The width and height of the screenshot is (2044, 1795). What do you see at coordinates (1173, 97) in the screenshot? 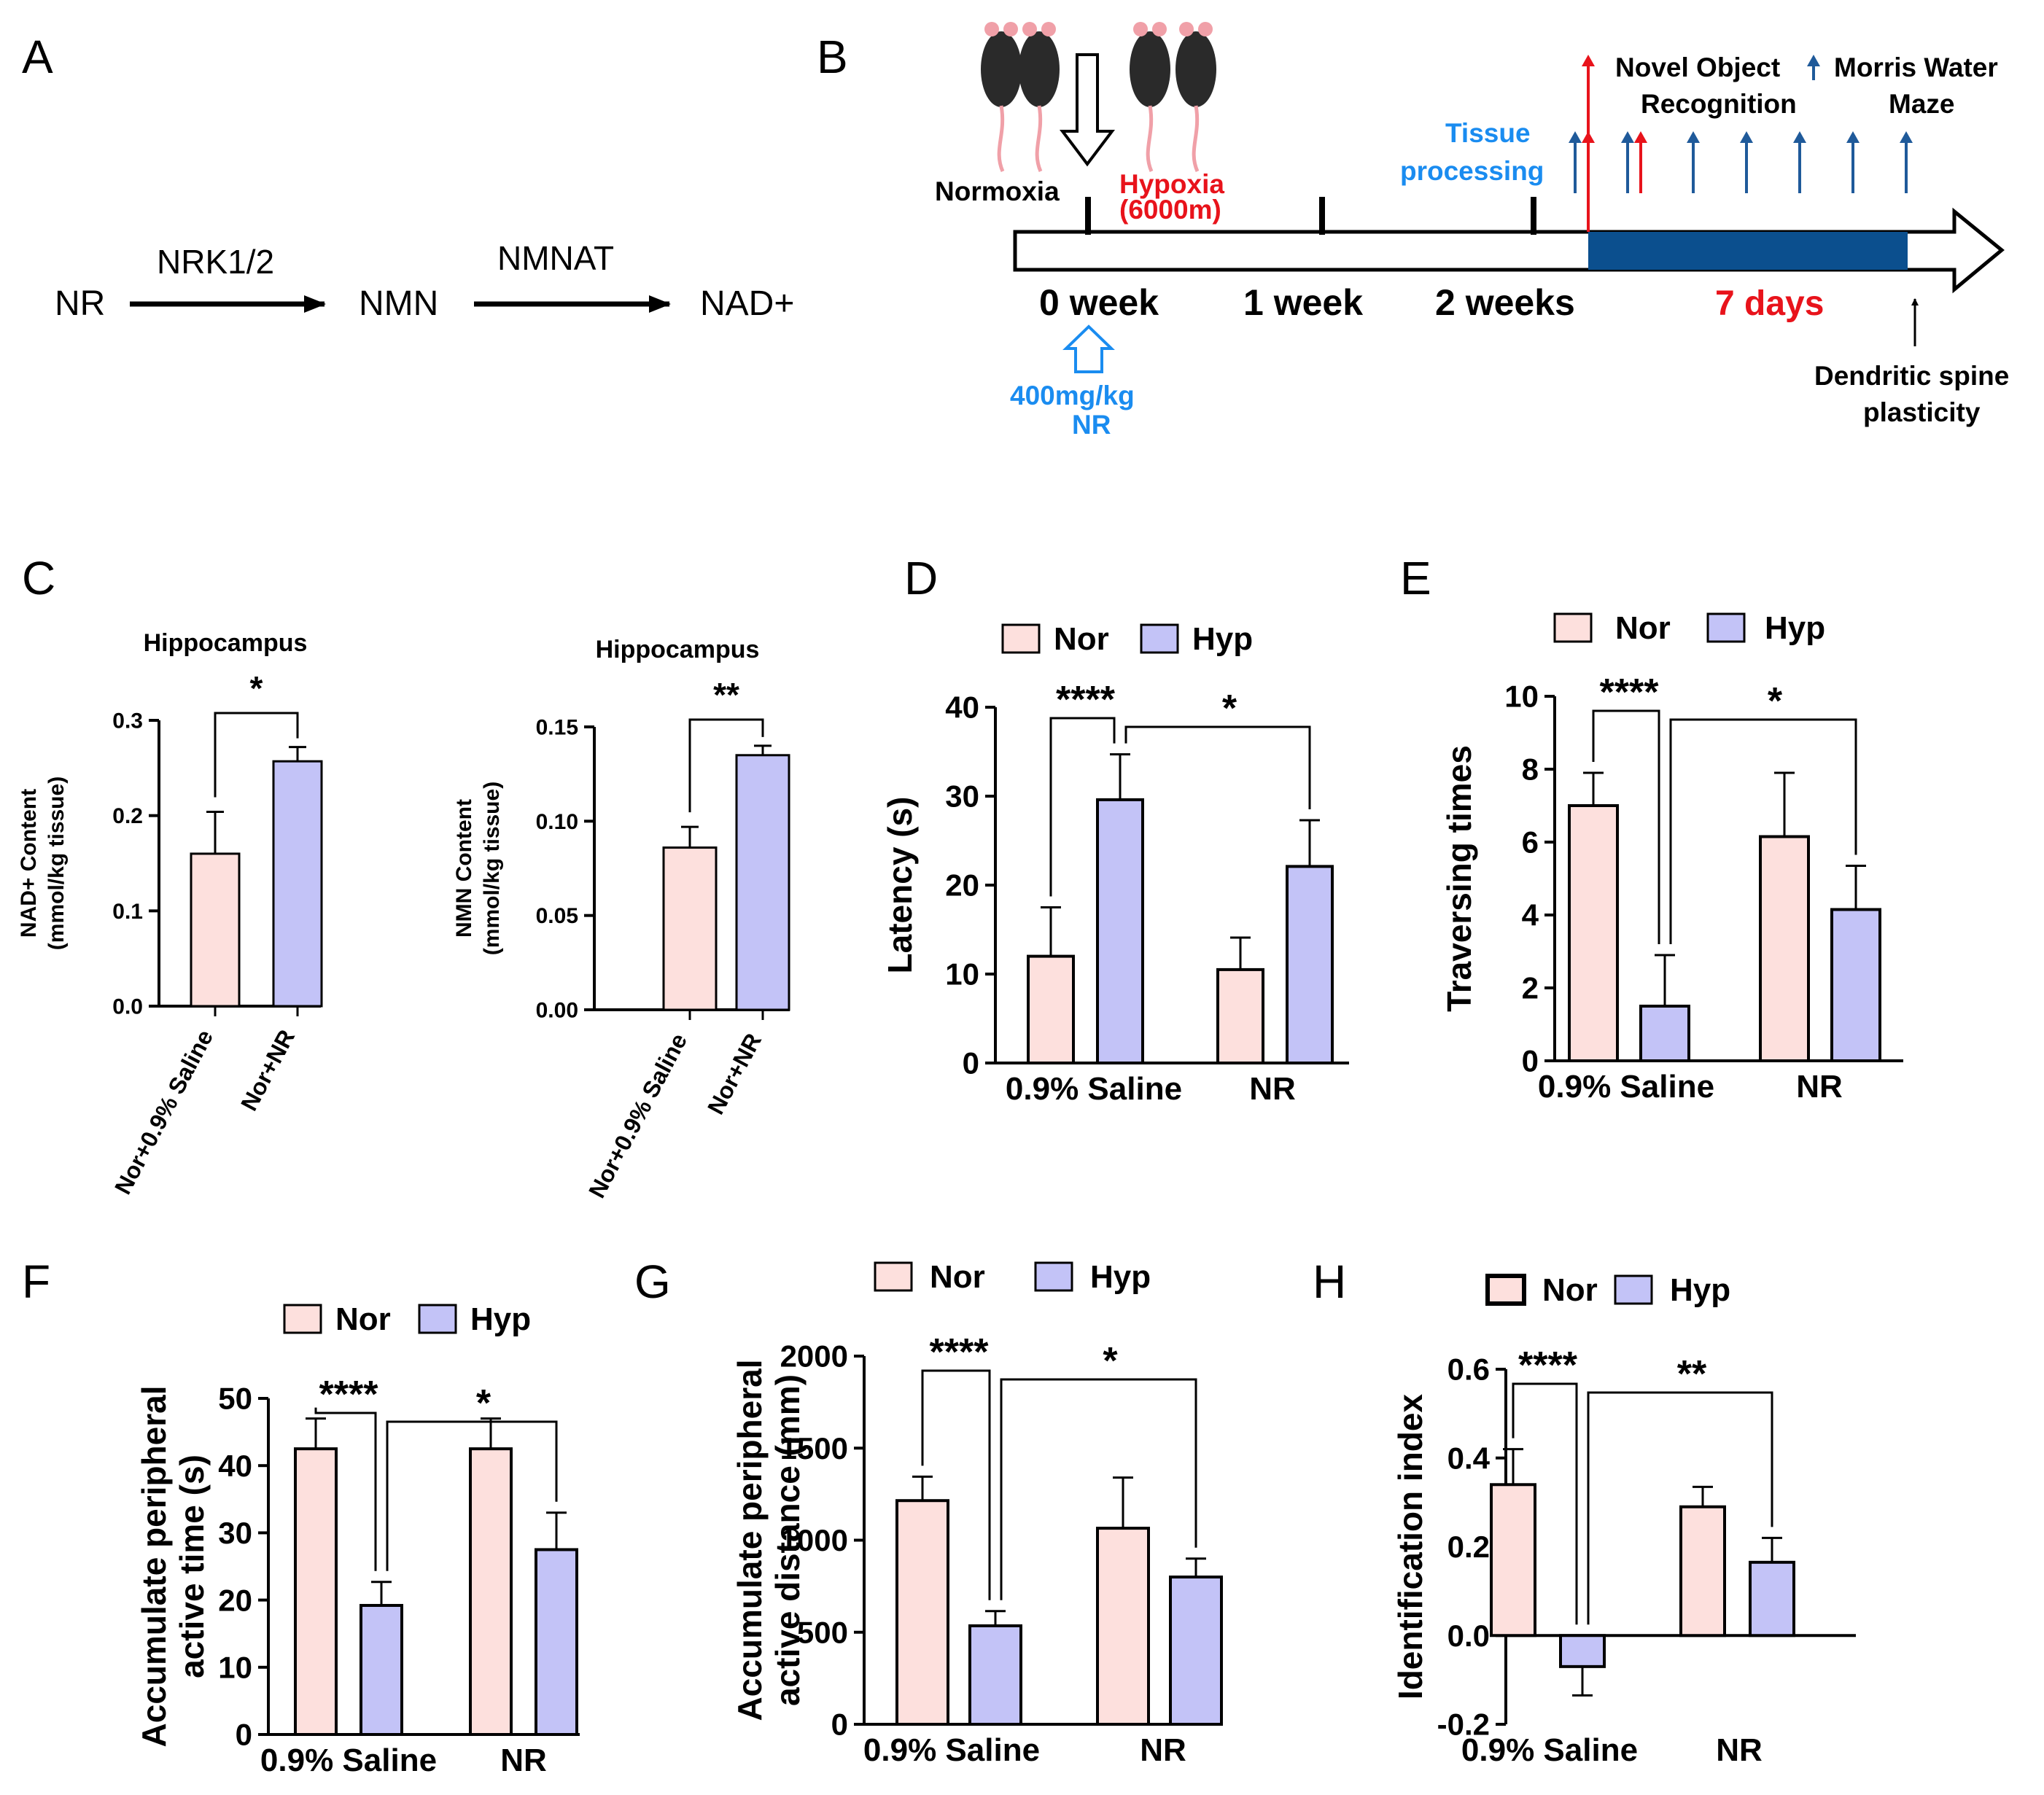
I see `mouse-icon-hypoxia` at bounding box center [1173, 97].